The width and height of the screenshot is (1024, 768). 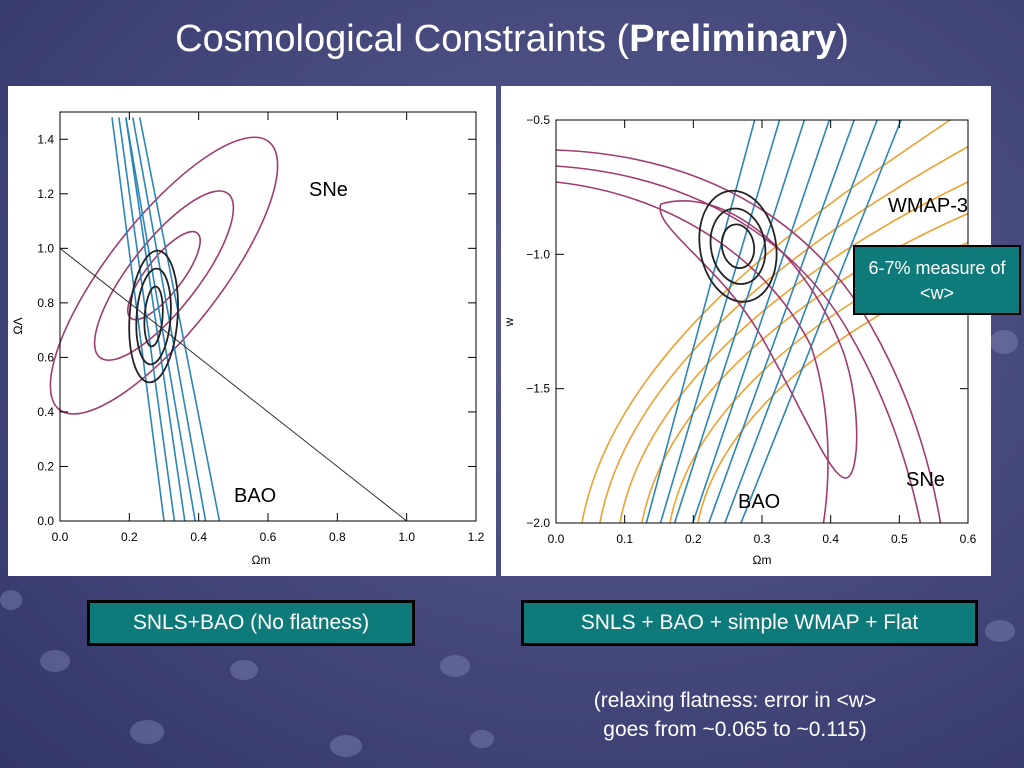 What do you see at coordinates (749, 623) in the screenshot?
I see `caption-right: SNLS + BAO + simple WMAP + Flat` at bounding box center [749, 623].